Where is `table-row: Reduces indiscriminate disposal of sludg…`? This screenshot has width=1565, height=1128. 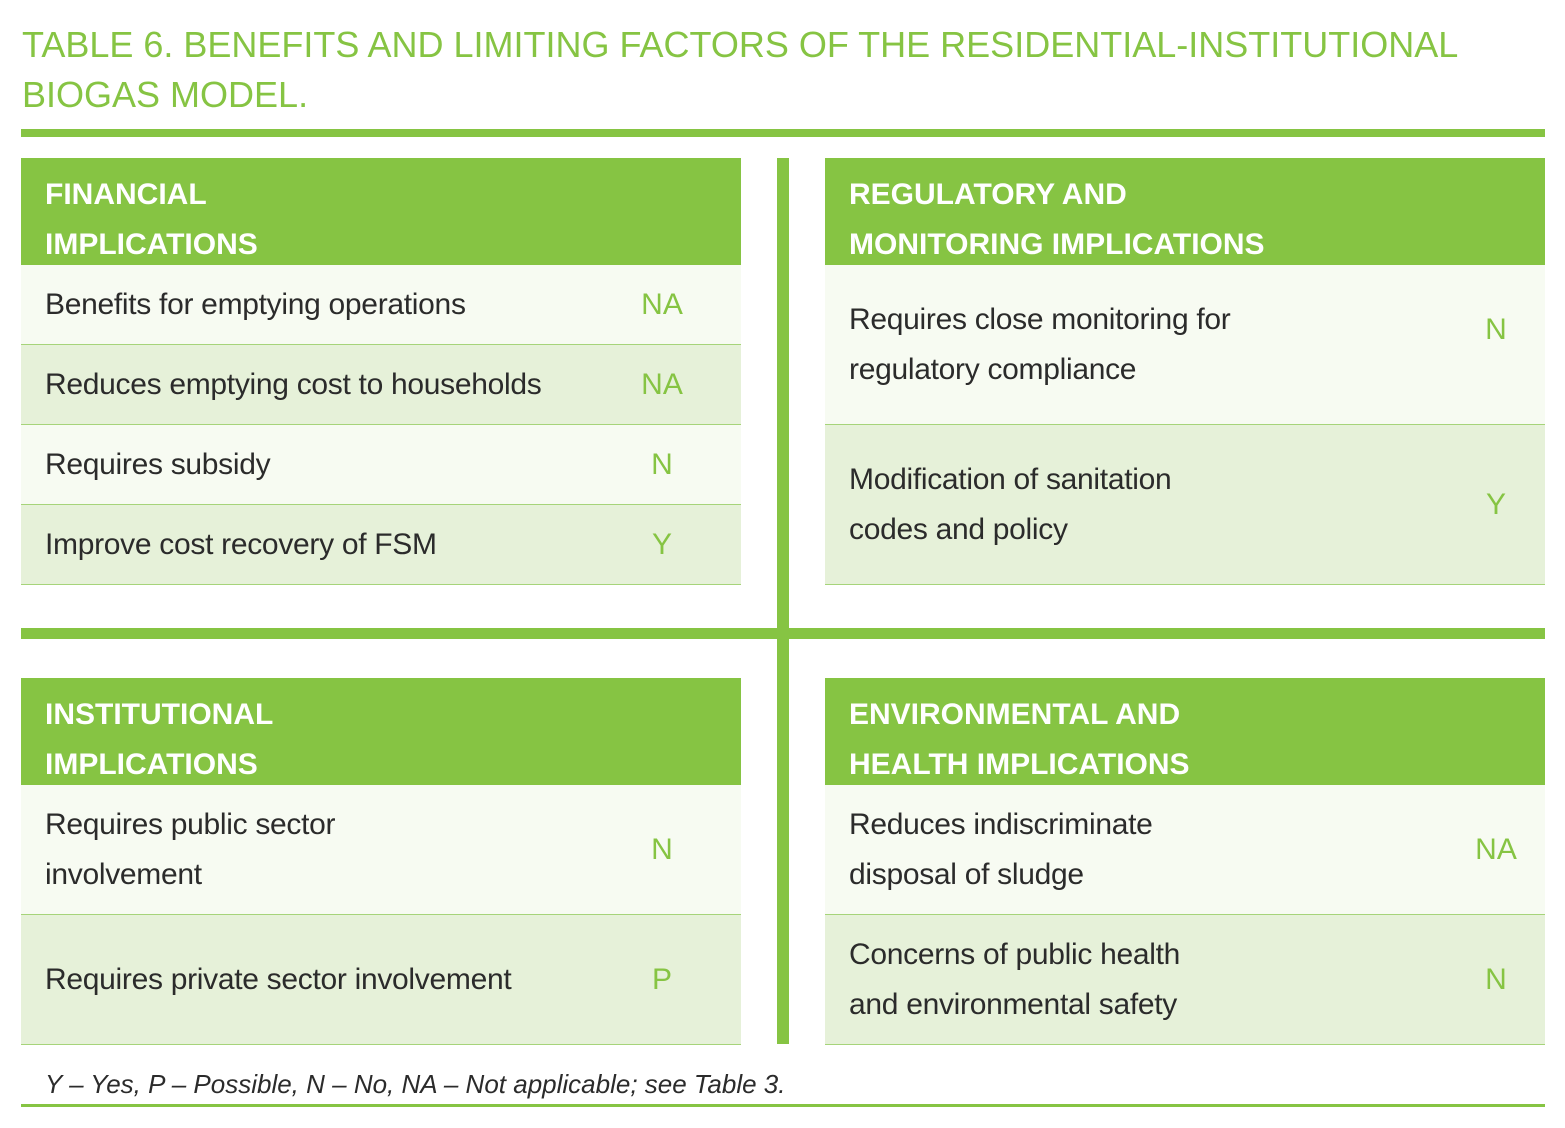 table-row: Reduces indiscriminate disposal of sludg… is located at coordinates (1185, 850).